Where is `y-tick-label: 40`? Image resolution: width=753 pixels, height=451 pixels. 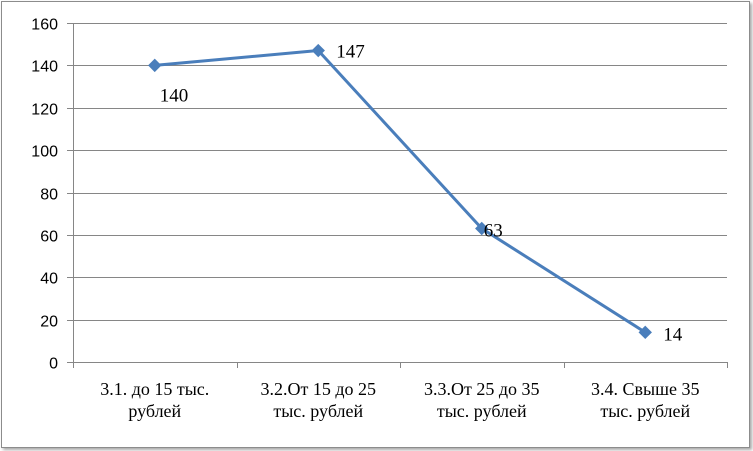 y-tick-label: 40 is located at coordinates (49, 279).